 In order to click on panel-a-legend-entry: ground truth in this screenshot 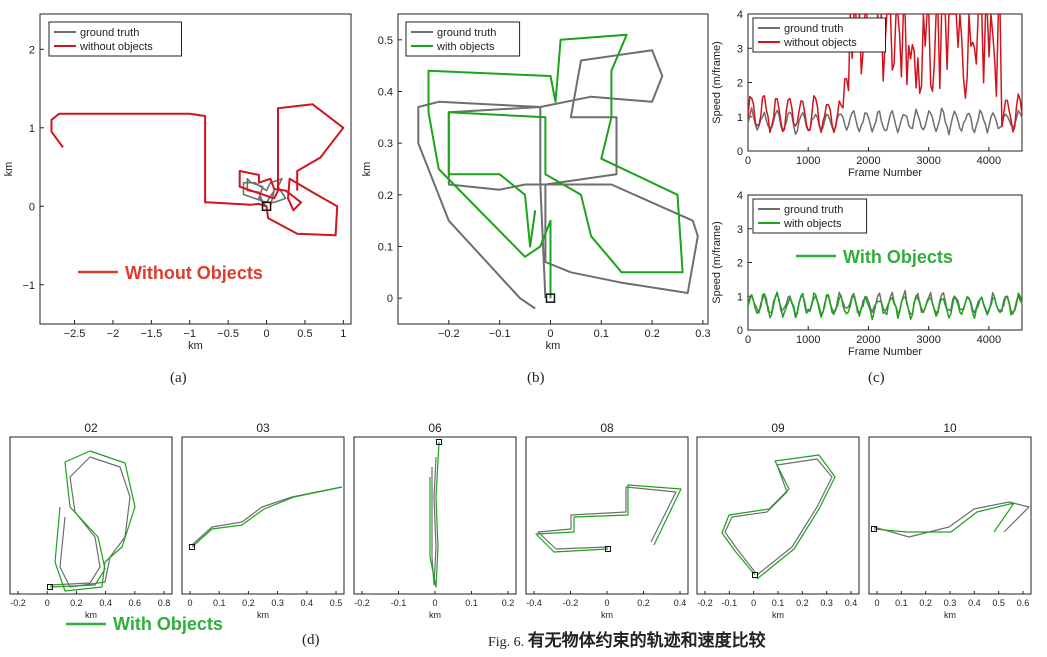, I will do `click(109, 33)`.